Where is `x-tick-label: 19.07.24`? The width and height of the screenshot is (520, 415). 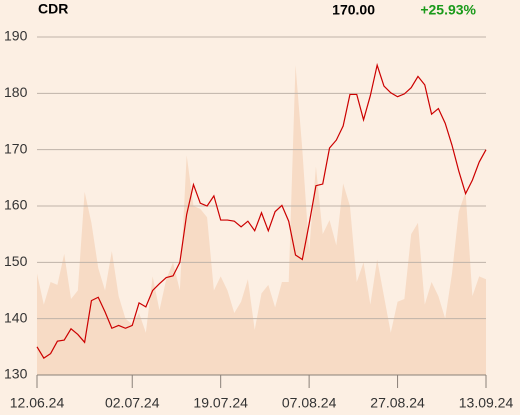 x-tick-label: 19.07.24 is located at coordinates (220, 403).